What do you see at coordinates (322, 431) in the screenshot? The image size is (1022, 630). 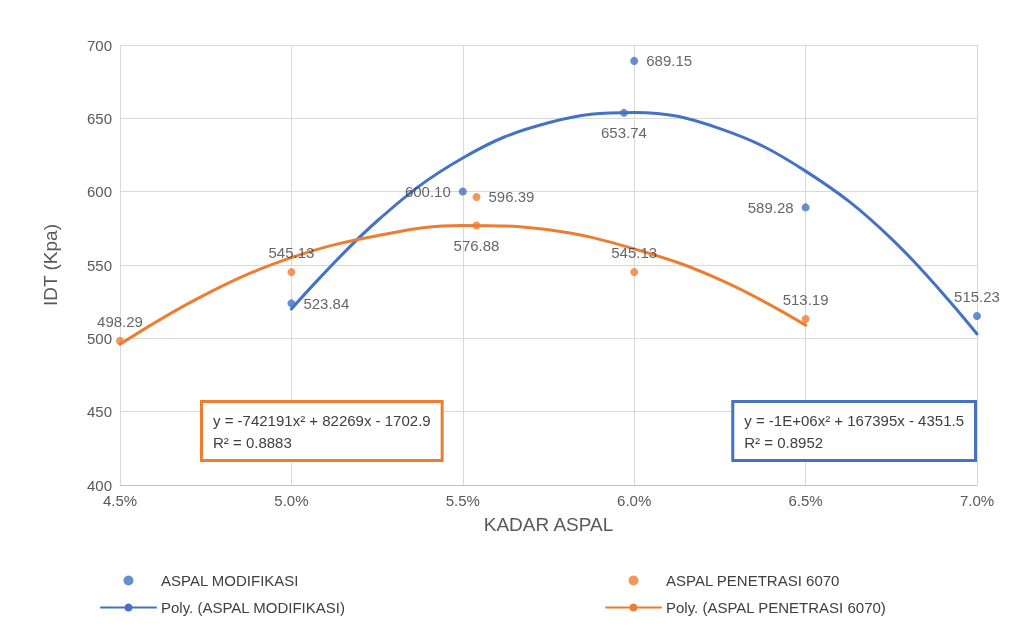 I see `annotation: y = -742191x² + 82269x - 1702.9 R² = 0.8883` at bounding box center [322, 431].